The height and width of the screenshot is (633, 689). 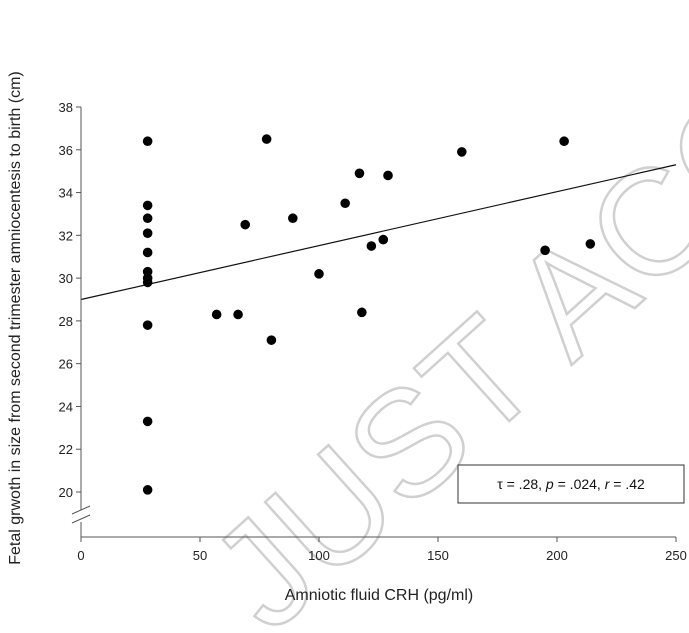 What do you see at coordinates (379, 595) in the screenshot?
I see `x-axis-title: Amniotic fluid CRH (pg/ml)` at bounding box center [379, 595].